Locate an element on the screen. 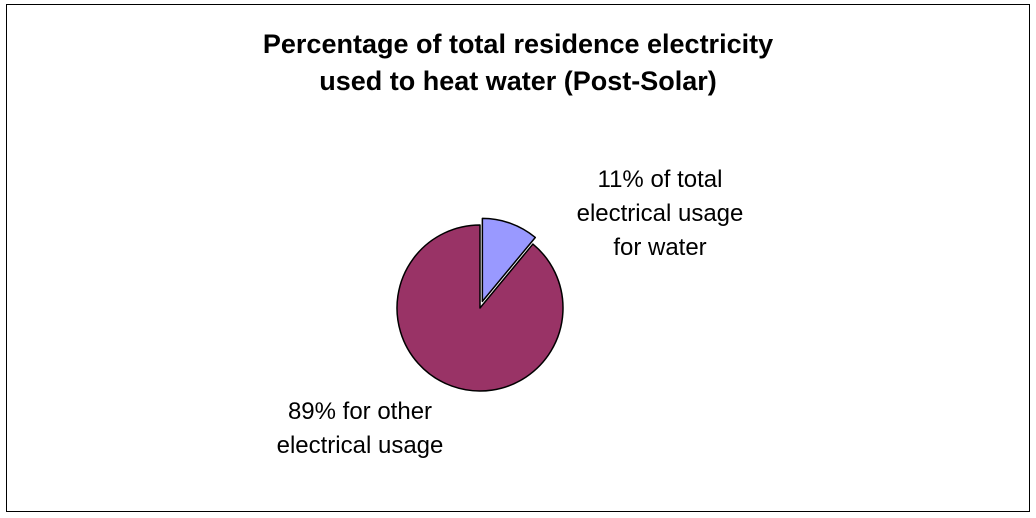 This screenshot has width=1036, height=518. data-label-water: 11% of total electrical usage for water is located at coordinates (660, 214).